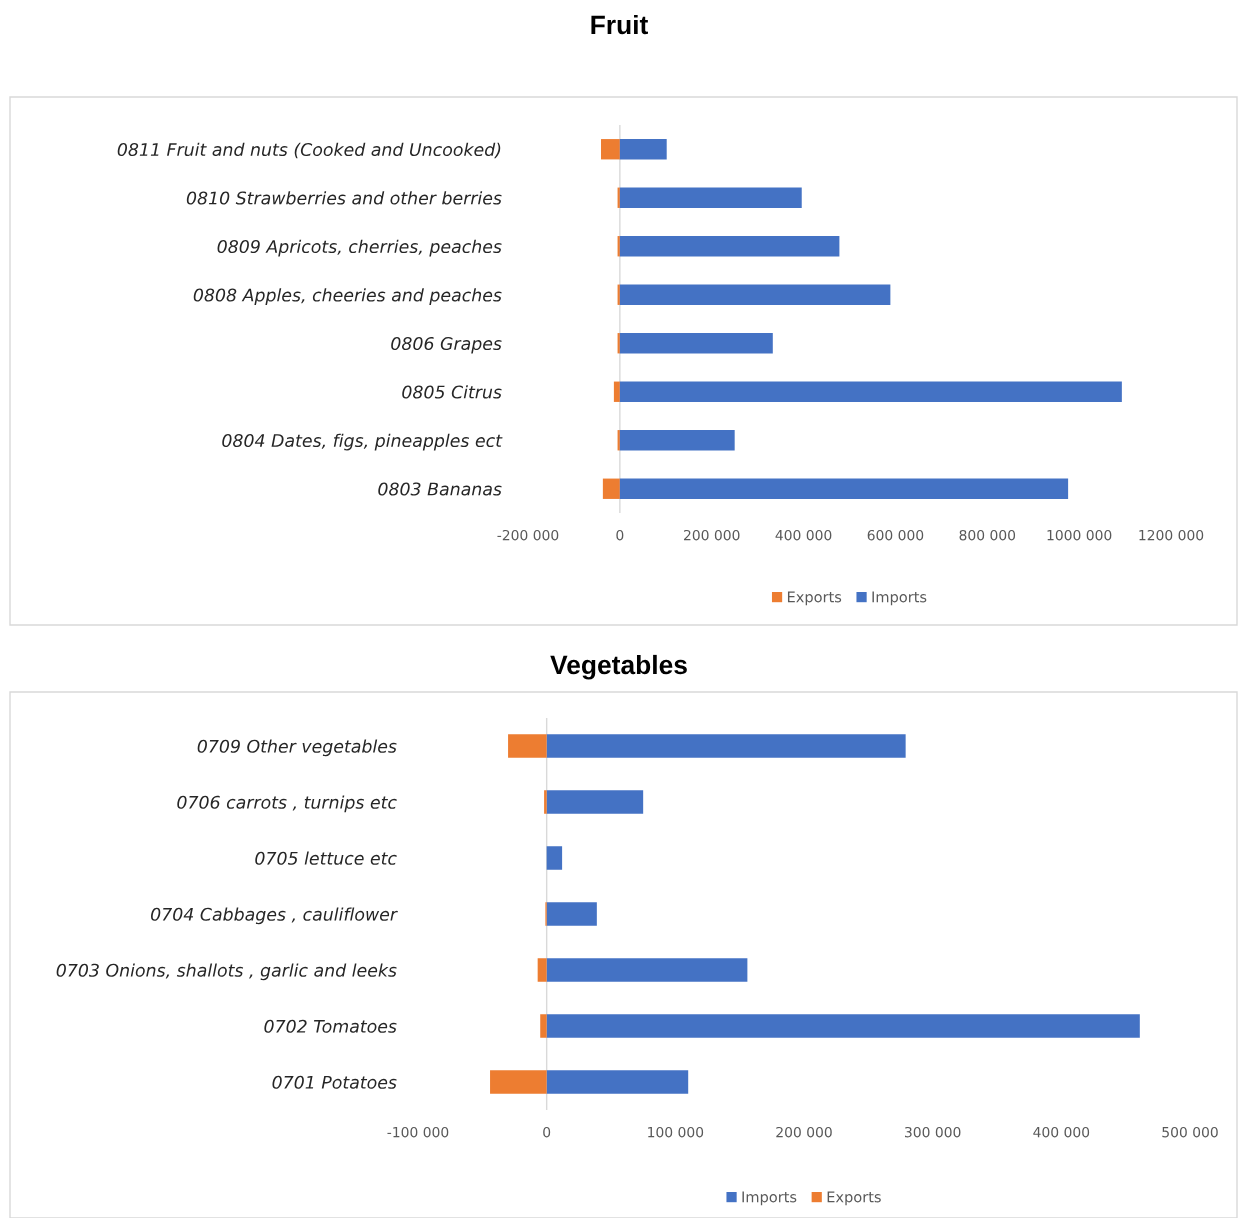 The height and width of the screenshot is (1218, 1238). I want to click on chart-title: Vegetables, so click(618, 667).